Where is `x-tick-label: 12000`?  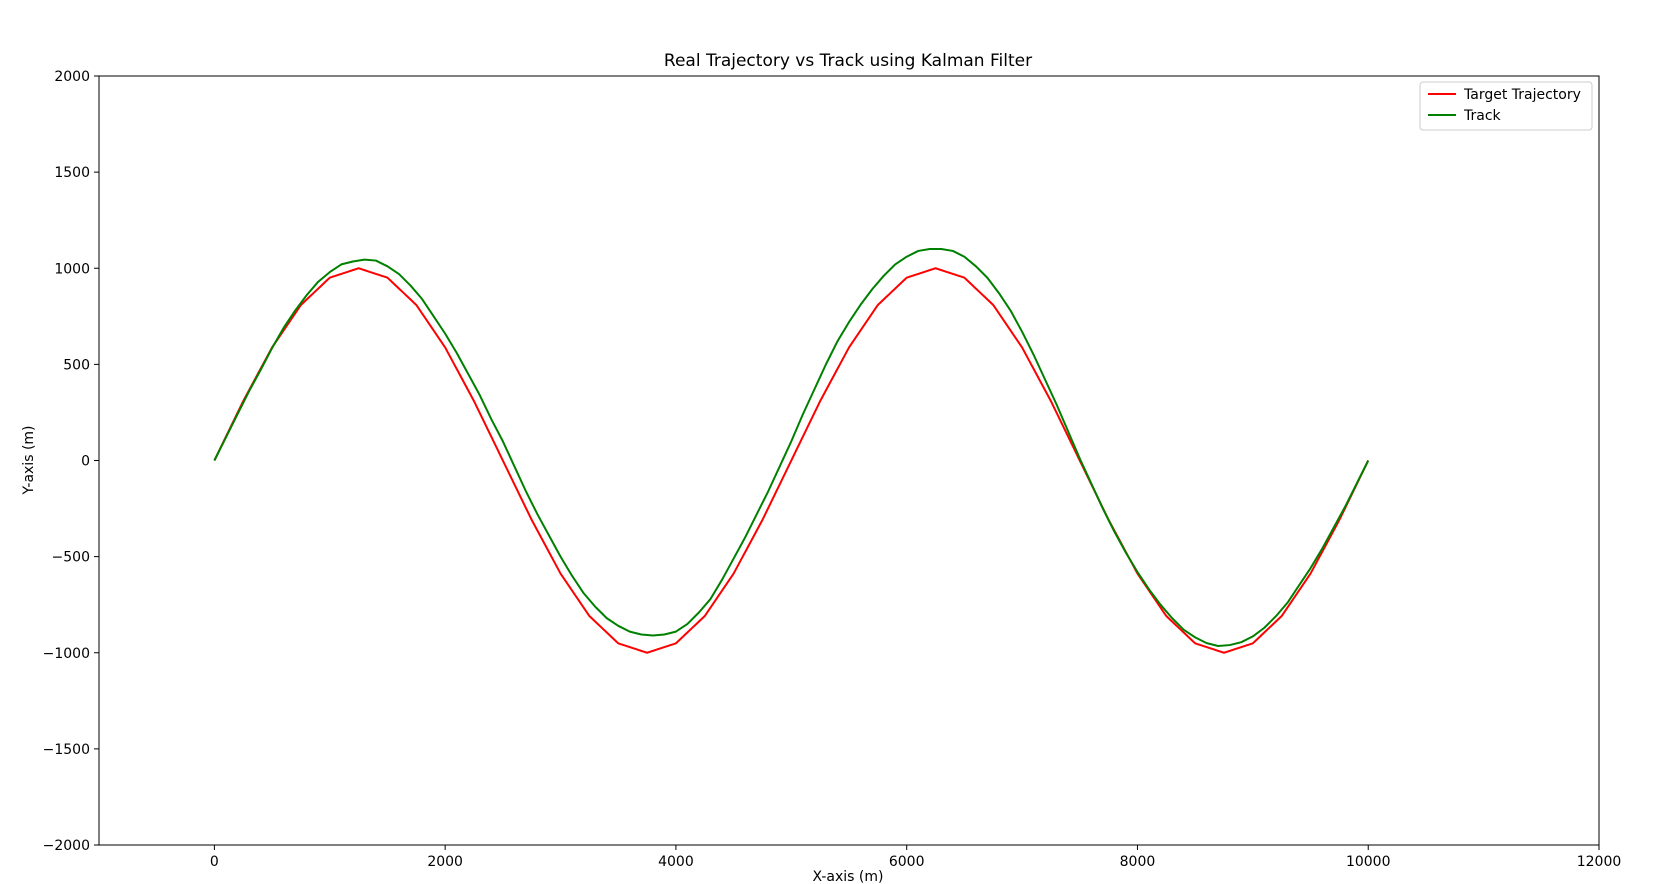 x-tick-label: 12000 is located at coordinates (1599, 862).